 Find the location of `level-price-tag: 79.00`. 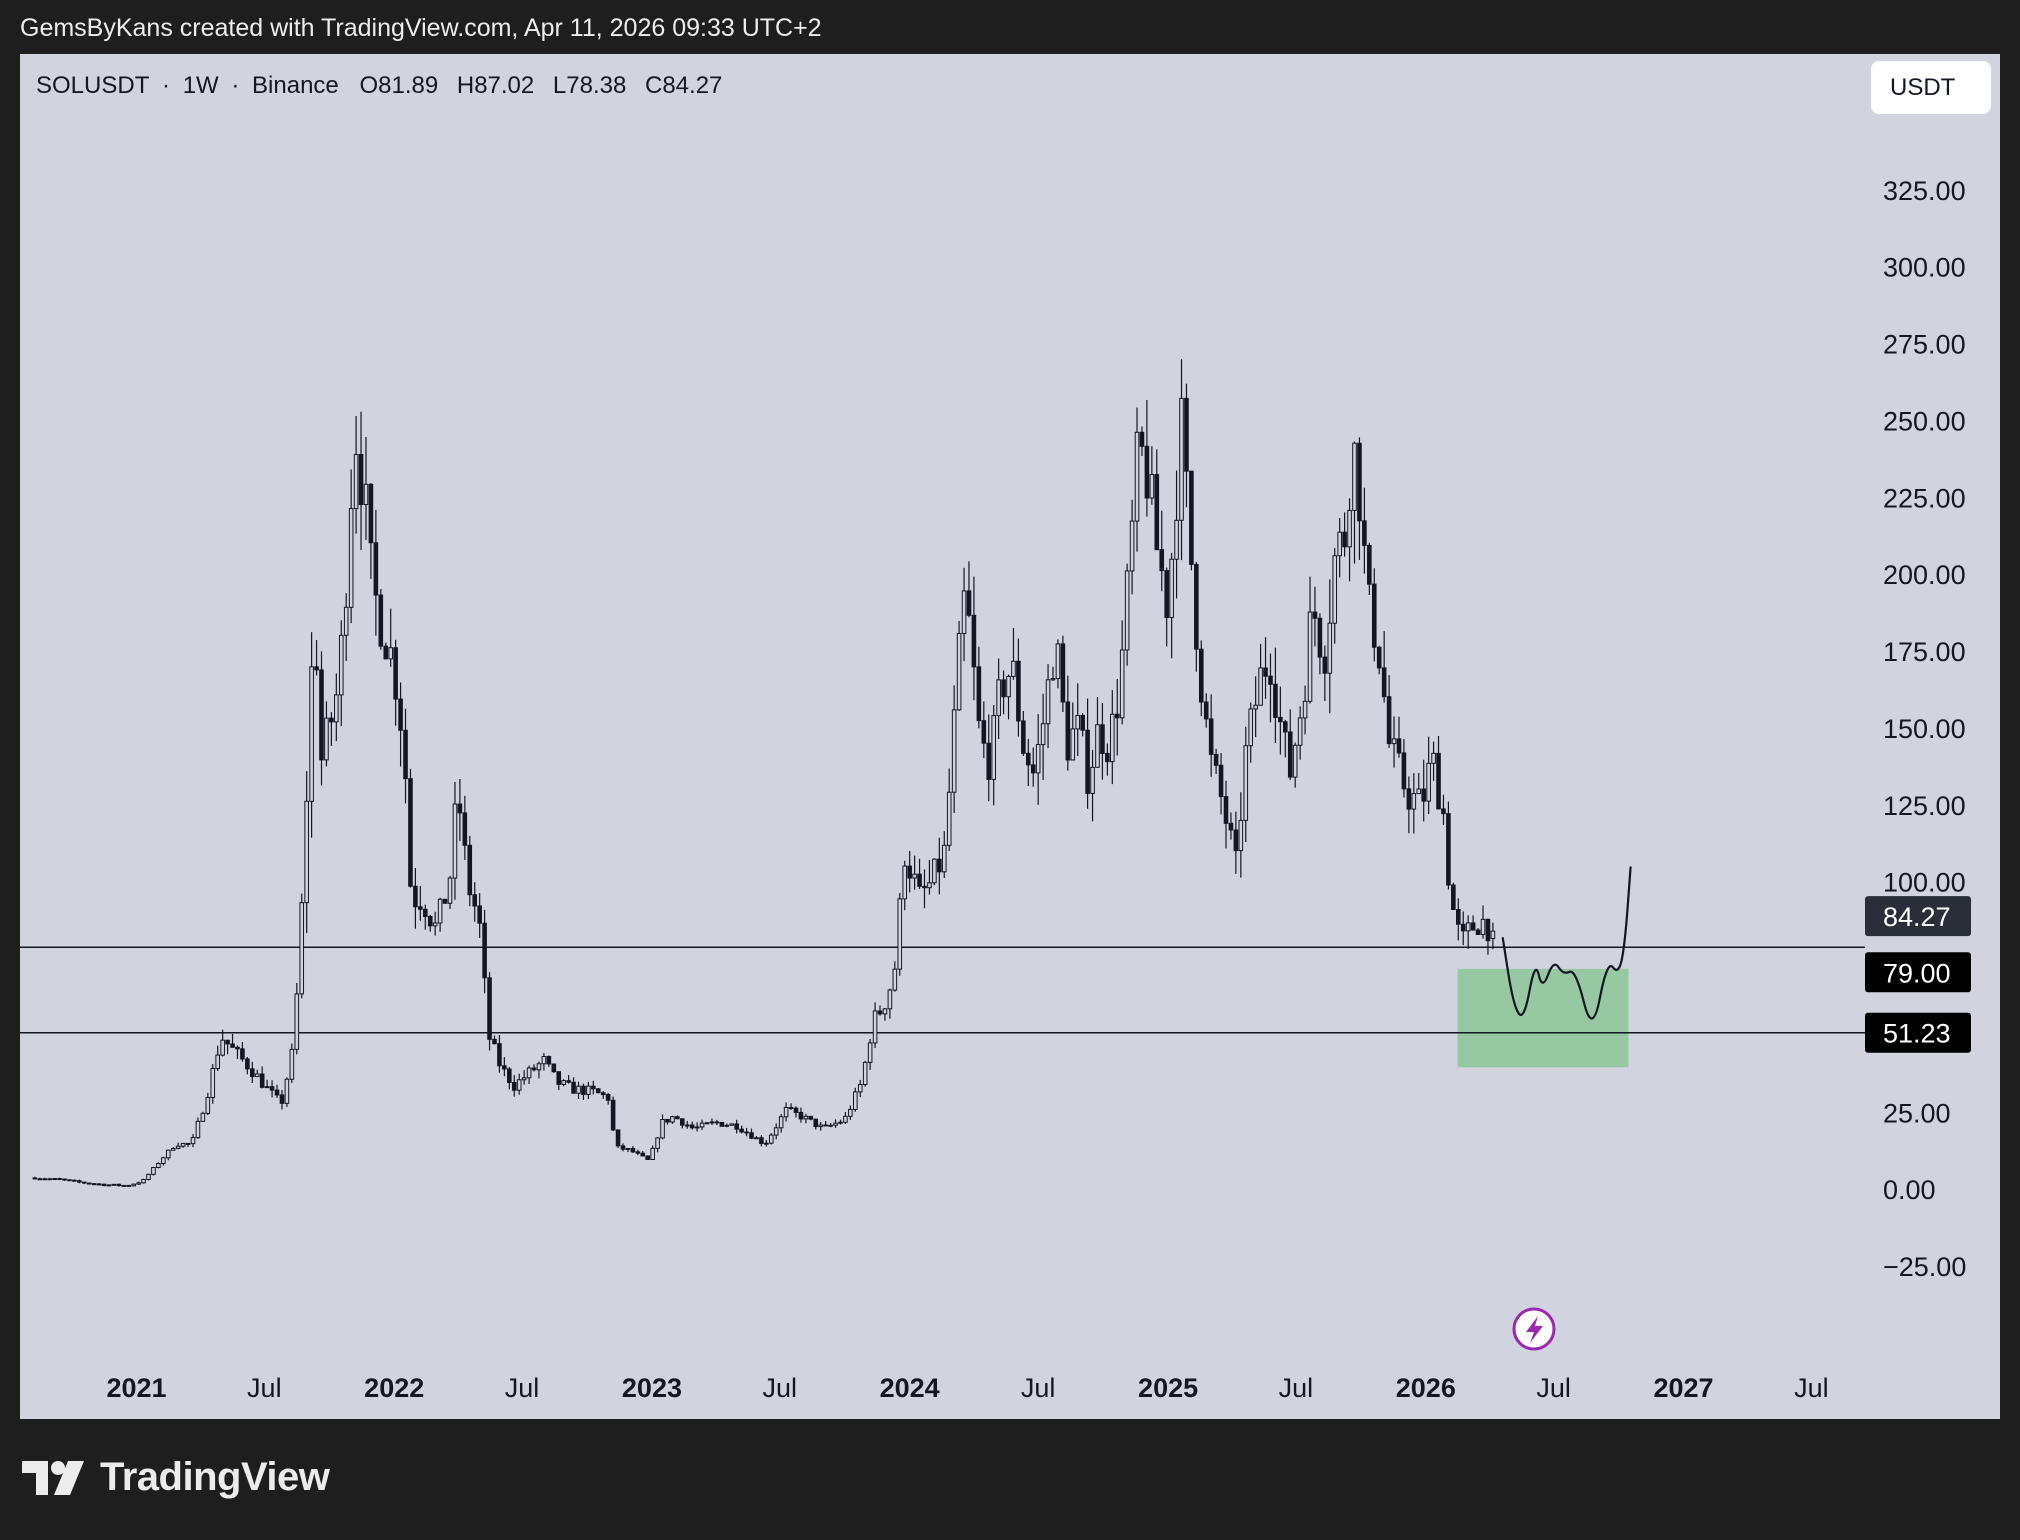

level-price-tag: 79.00 is located at coordinates (1918, 972).